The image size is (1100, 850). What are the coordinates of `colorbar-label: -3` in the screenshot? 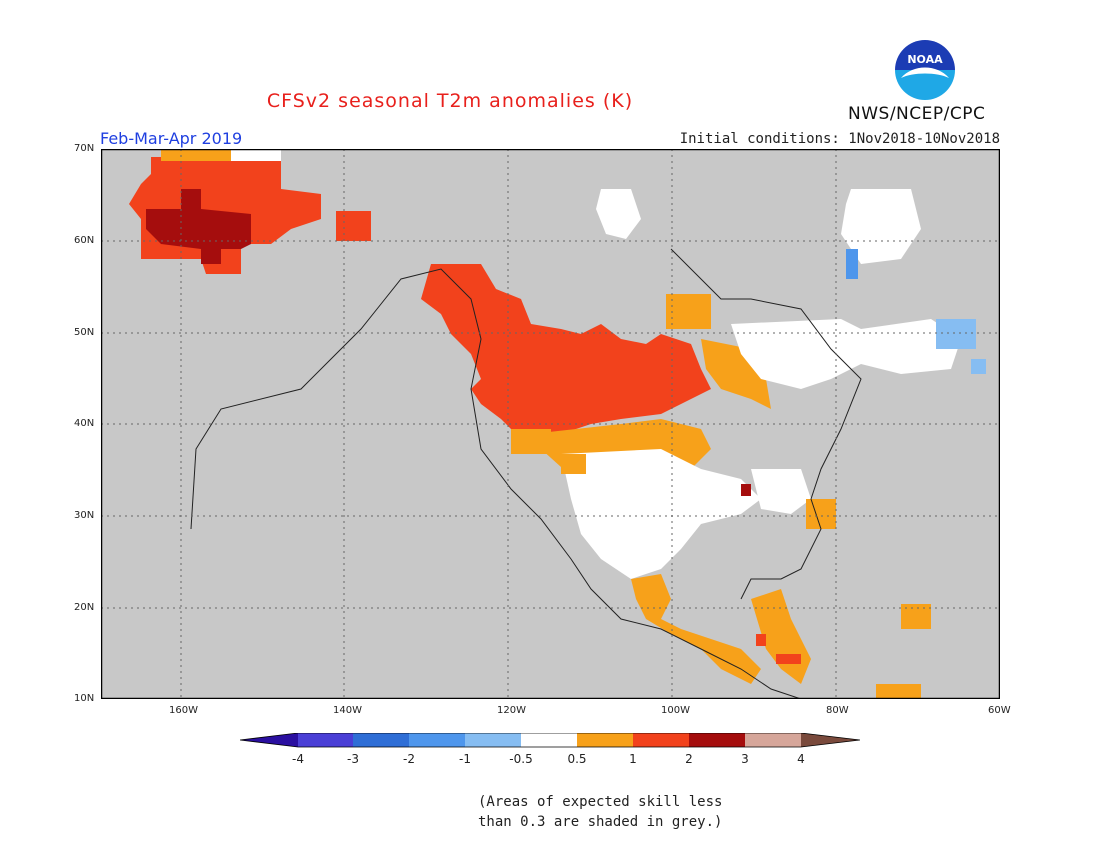 It's located at (353, 759).